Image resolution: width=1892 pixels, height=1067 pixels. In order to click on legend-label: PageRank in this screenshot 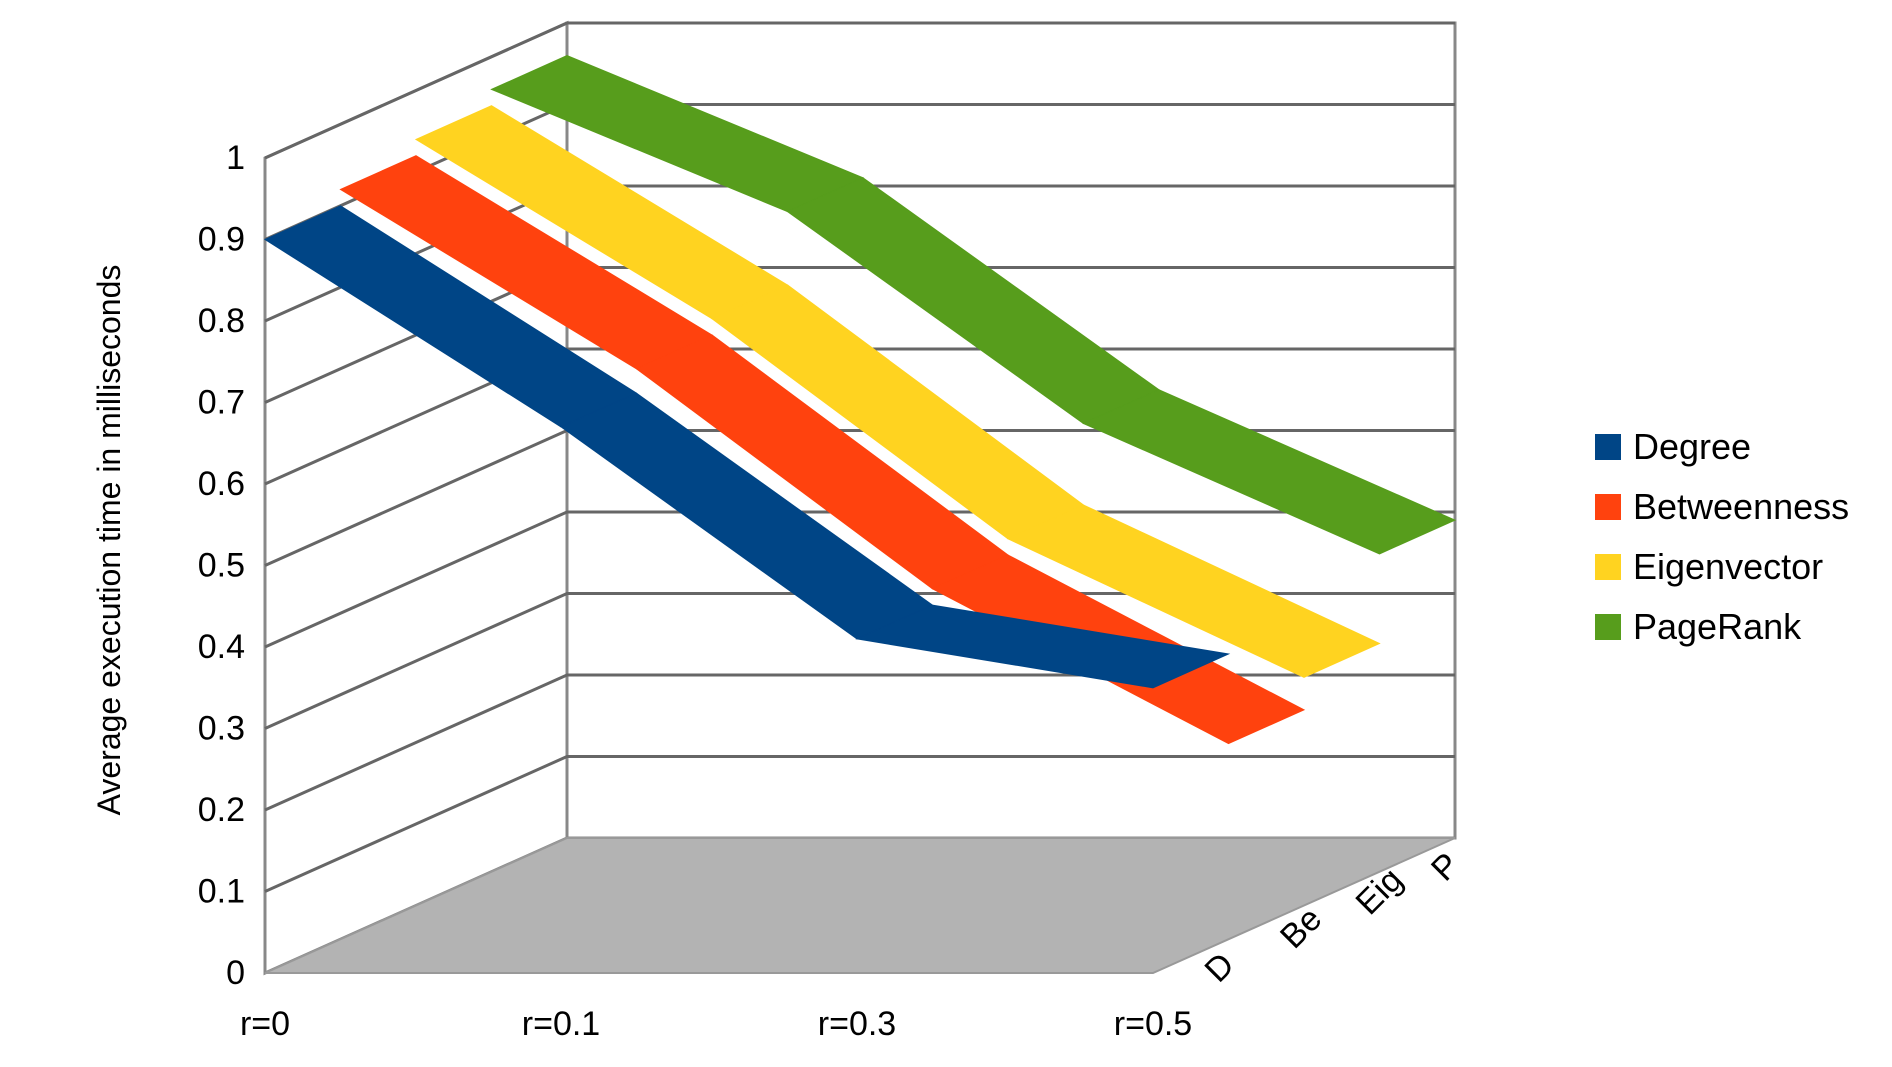, I will do `click(1717, 626)`.